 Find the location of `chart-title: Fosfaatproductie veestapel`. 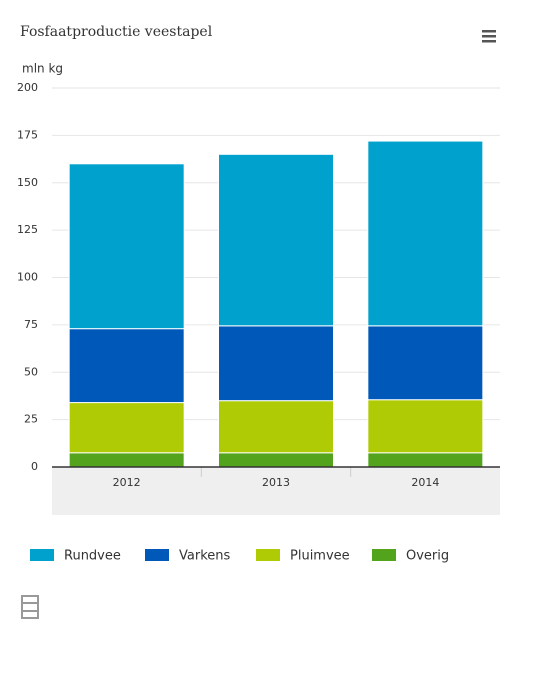

chart-title: Fosfaatproductie veestapel is located at coordinates (116, 32).